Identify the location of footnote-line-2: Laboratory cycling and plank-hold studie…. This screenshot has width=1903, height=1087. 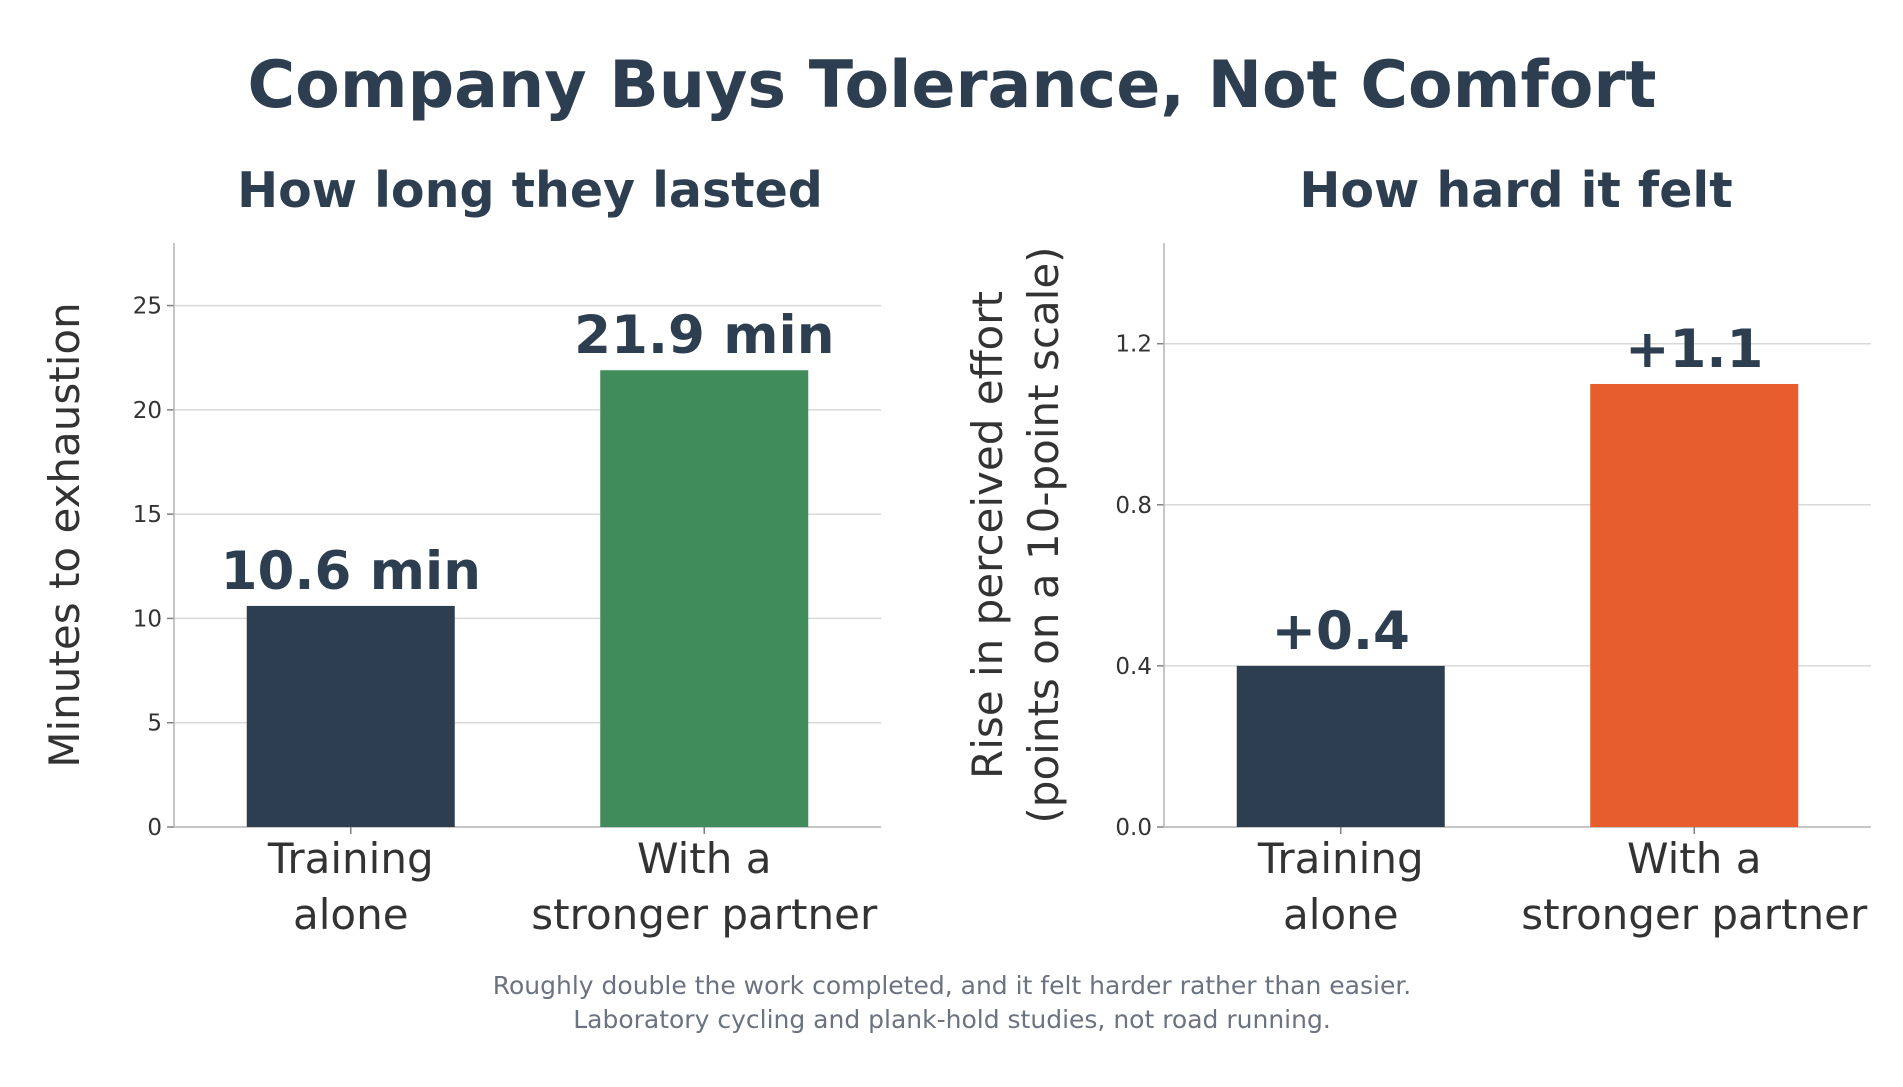
(952, 1019).